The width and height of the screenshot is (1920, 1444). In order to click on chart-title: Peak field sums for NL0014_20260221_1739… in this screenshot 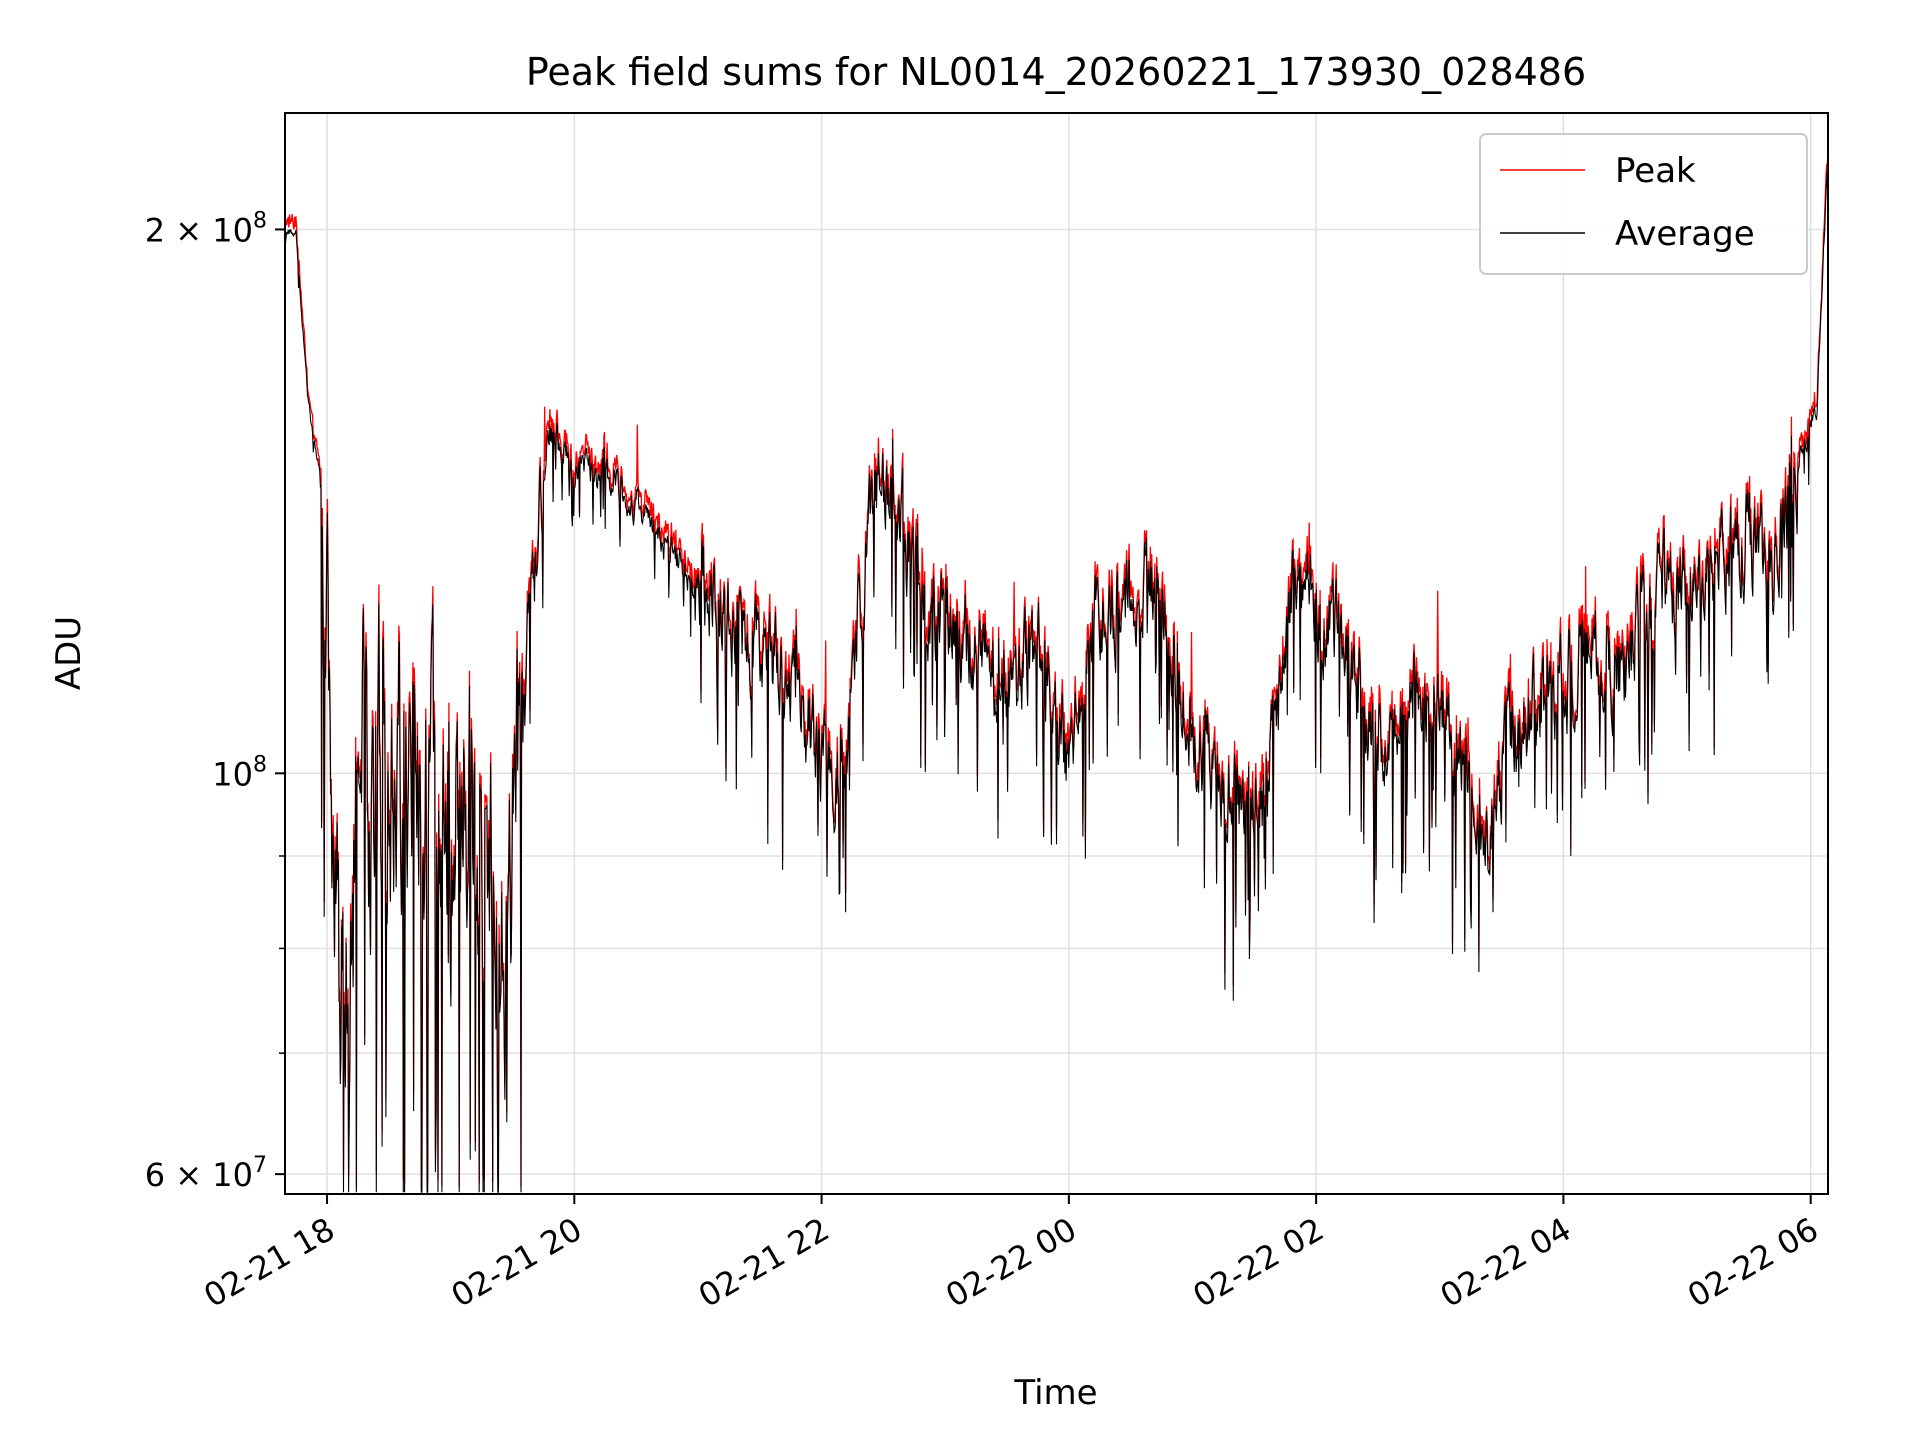, I will do `click(1056, 72)`.